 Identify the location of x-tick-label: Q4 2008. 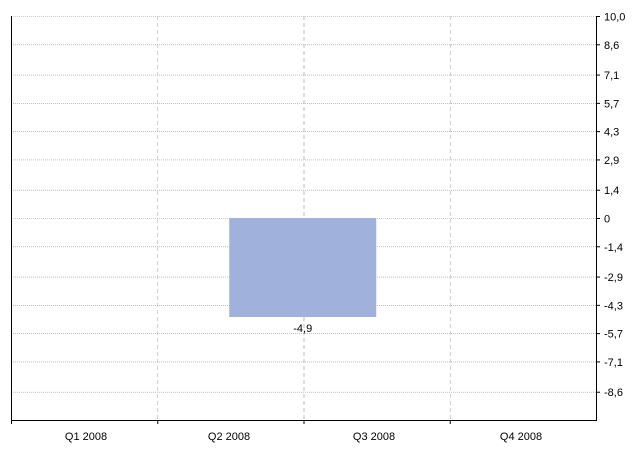
(521, 437).